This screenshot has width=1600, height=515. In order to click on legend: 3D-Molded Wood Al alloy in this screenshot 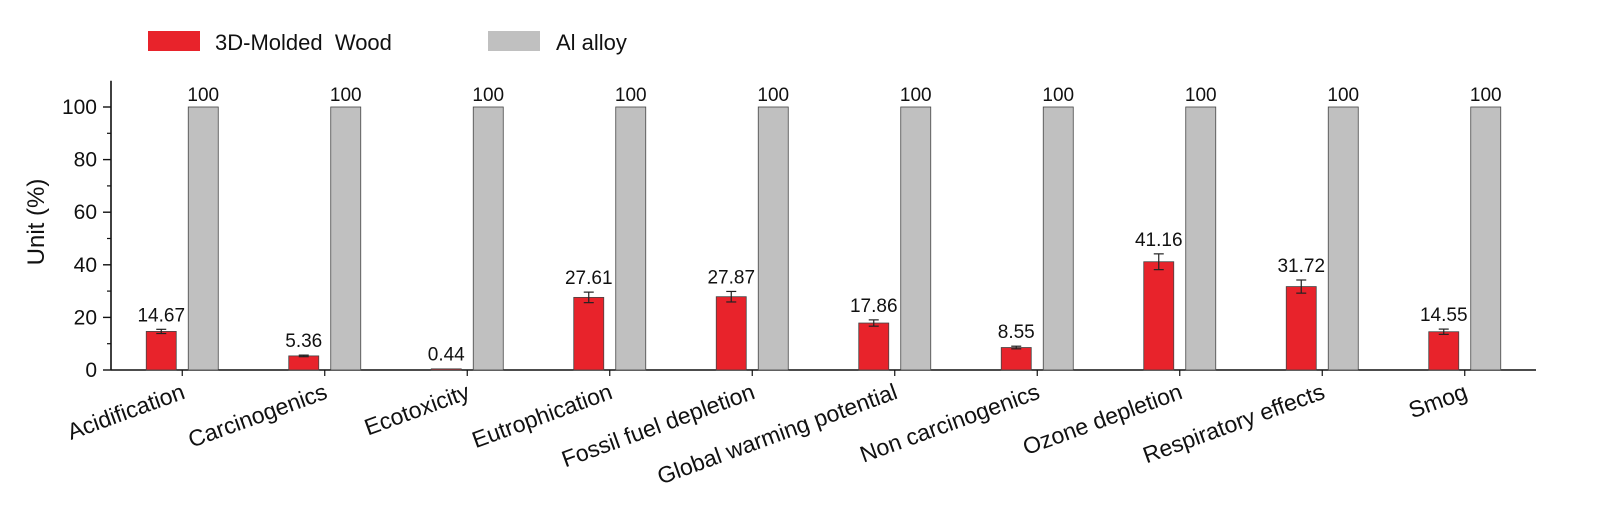, I will do `click(387, 42)`.